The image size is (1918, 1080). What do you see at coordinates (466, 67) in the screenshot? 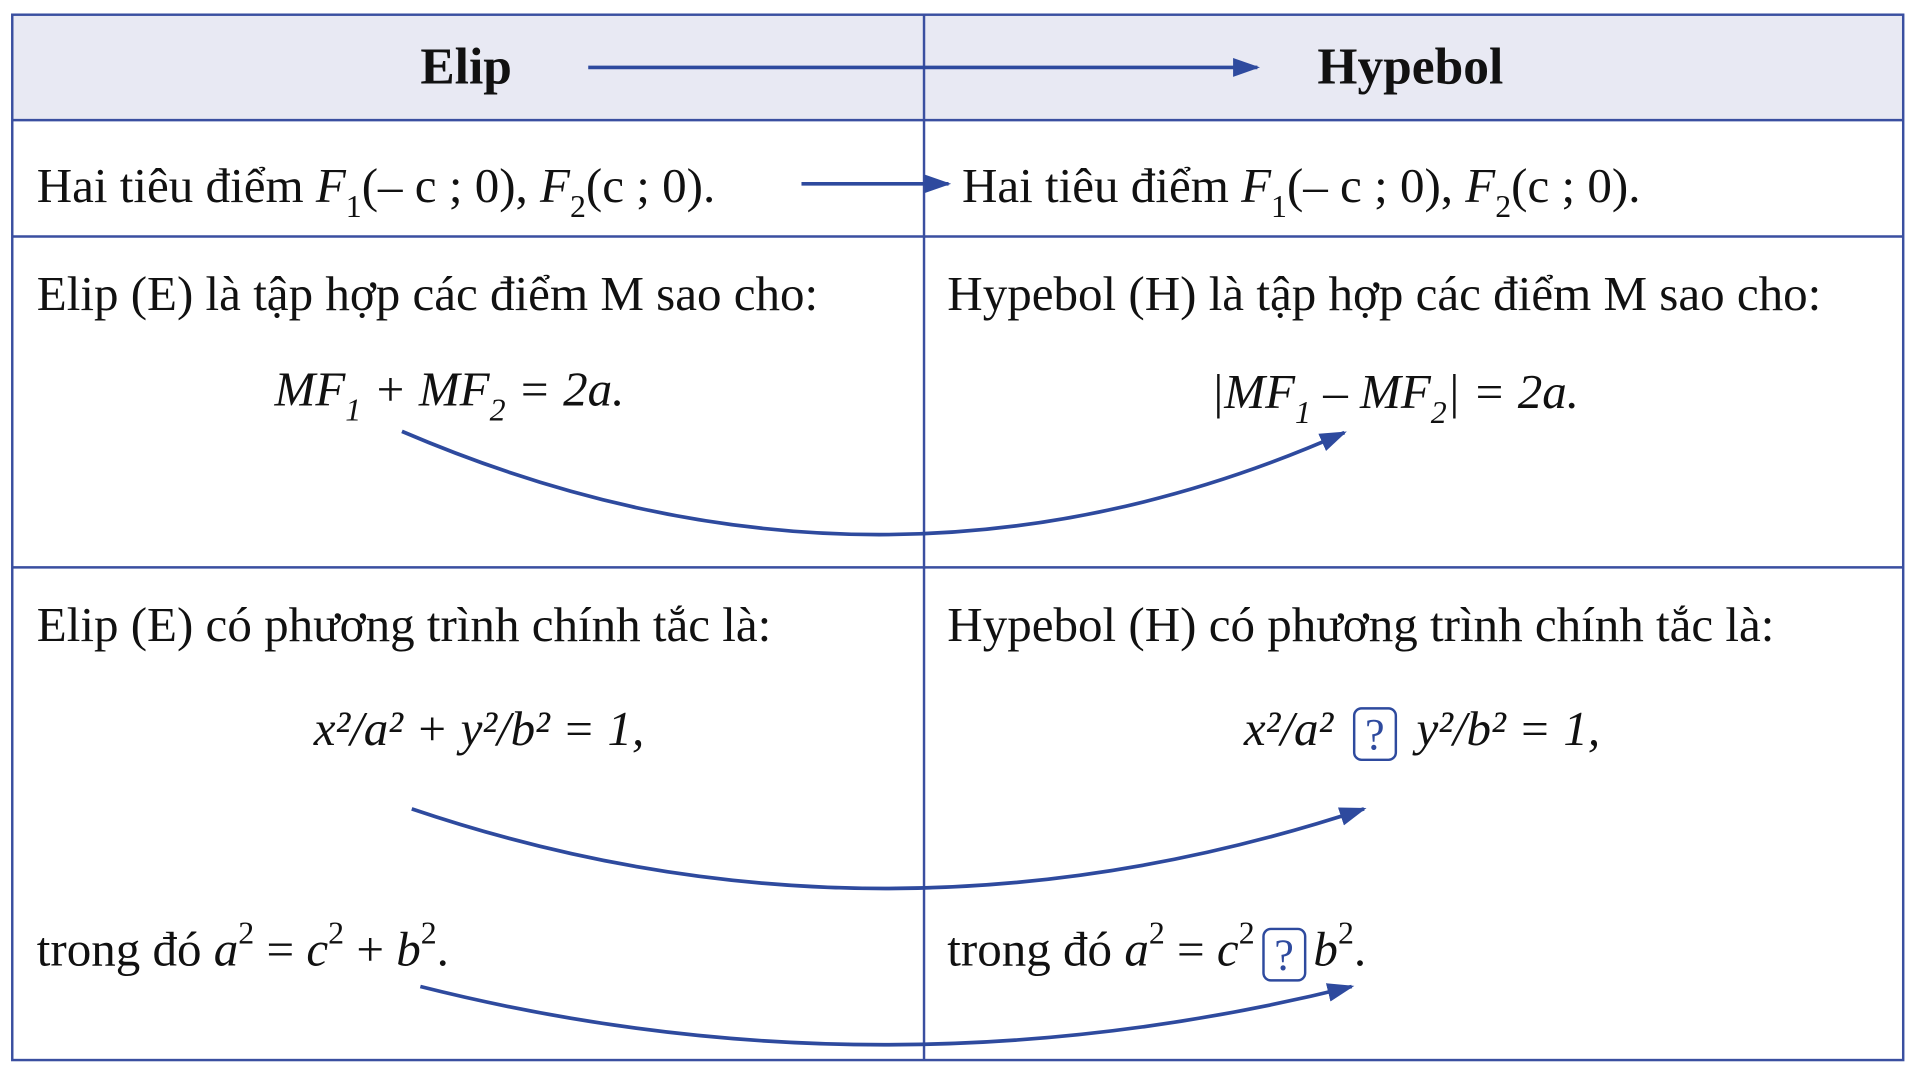
I see `header-elip: Elip` at bounding box center [466, 67].